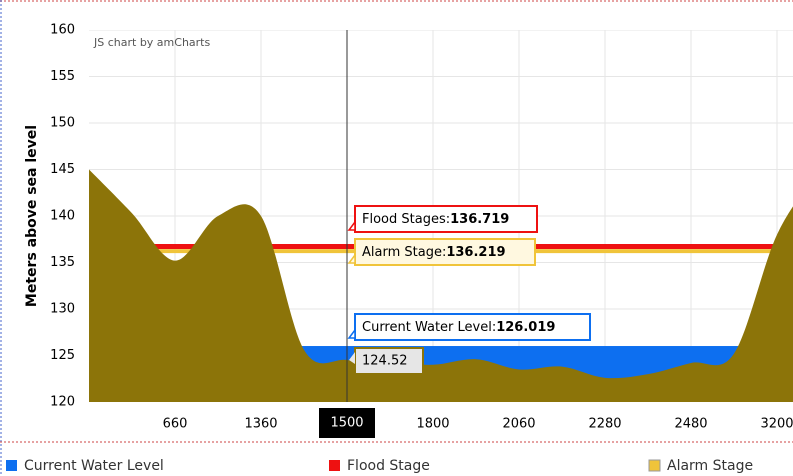 This screenshot has height=476, width=793. What do you see at coordinates (62, 262) in the screenshot?
I see `y-tick-label: 135` at bounding box center [62, 262].